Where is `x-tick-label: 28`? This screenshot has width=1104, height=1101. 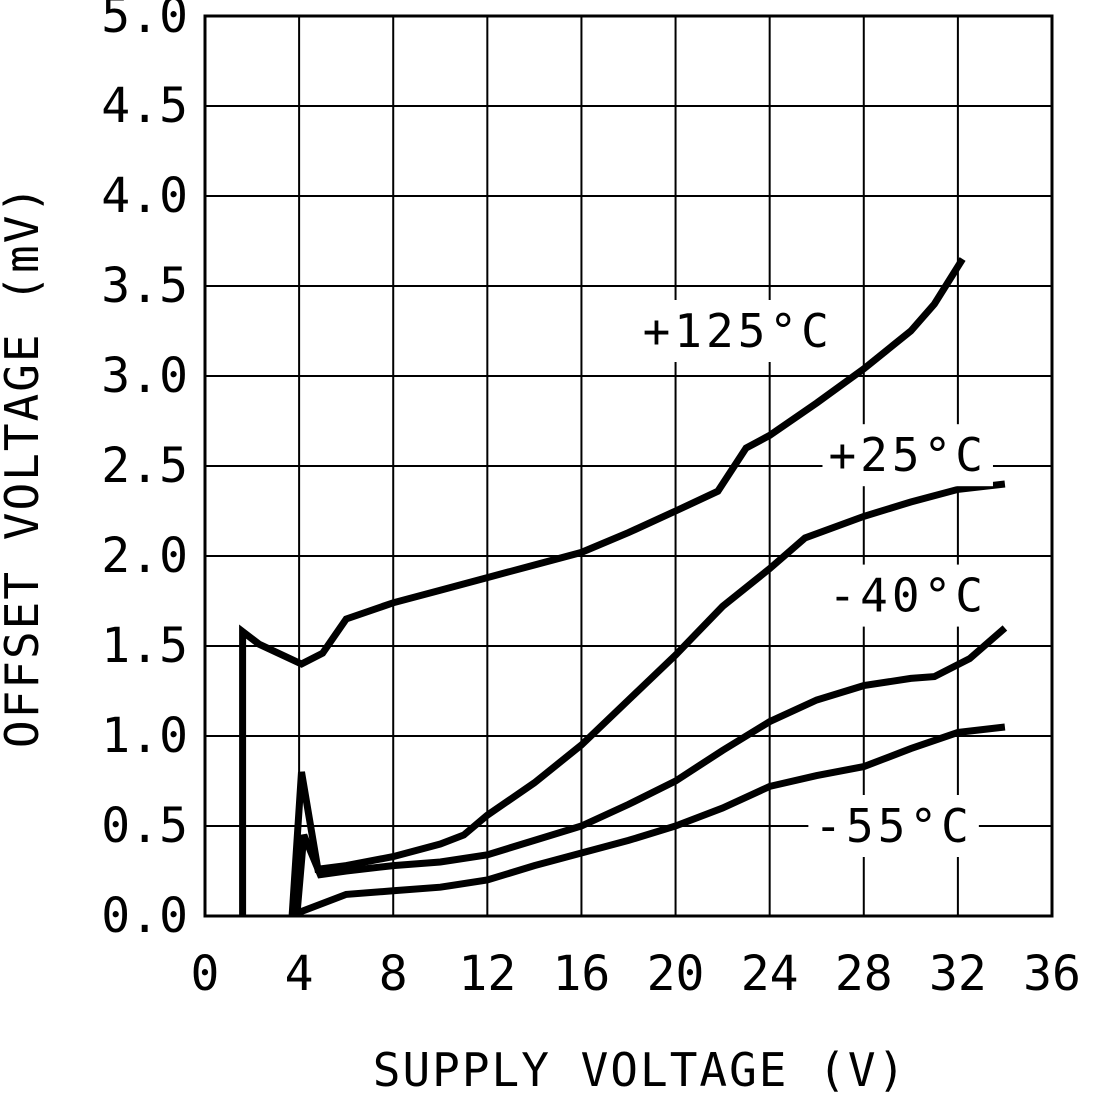 x-tick-label: 28 is located at coordinates (864, 974).